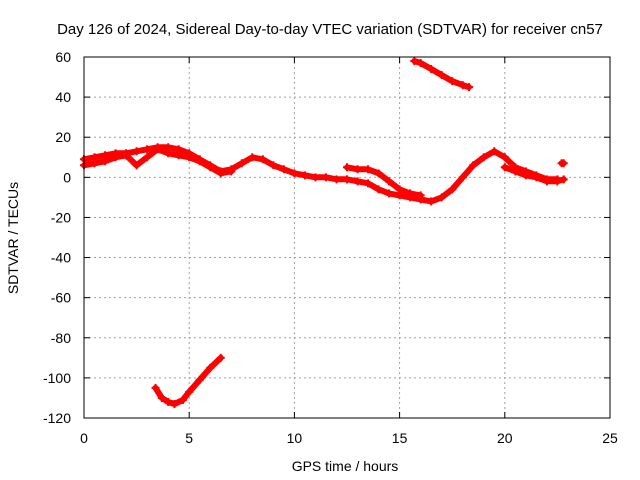 The height and width of the screenshot is (480, 640). Describe the element at coordinates (84, 438) in the screenshot. I see `x-tick-label: 0` at that location.